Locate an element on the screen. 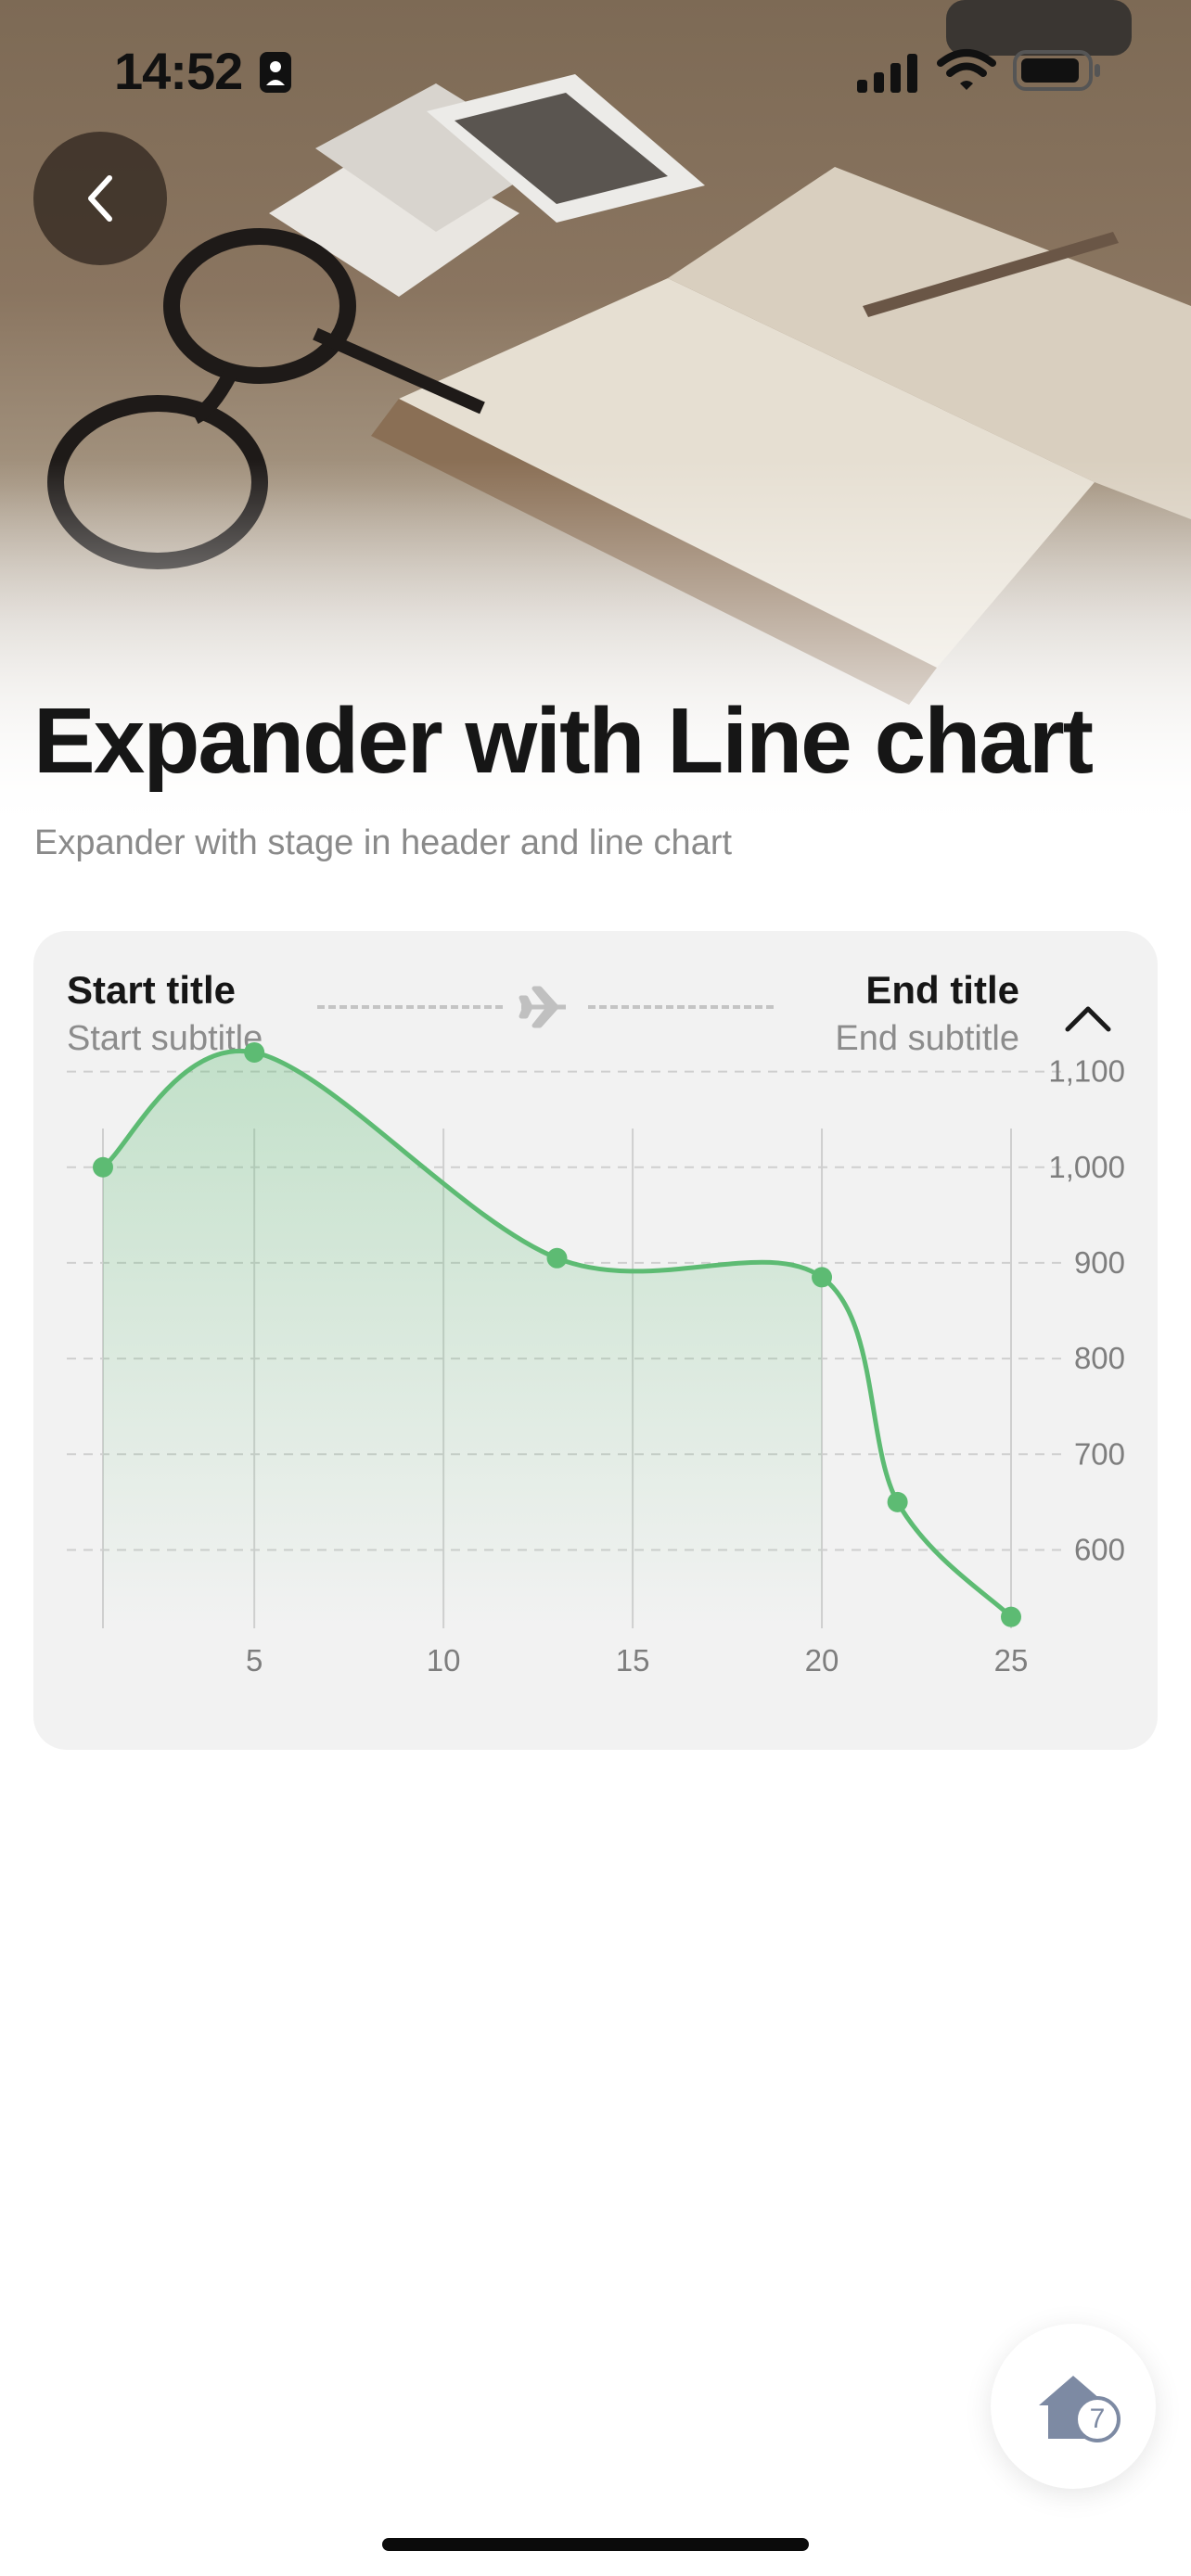  y-tick-label: 900 is located at coordinates (1099, 1263).